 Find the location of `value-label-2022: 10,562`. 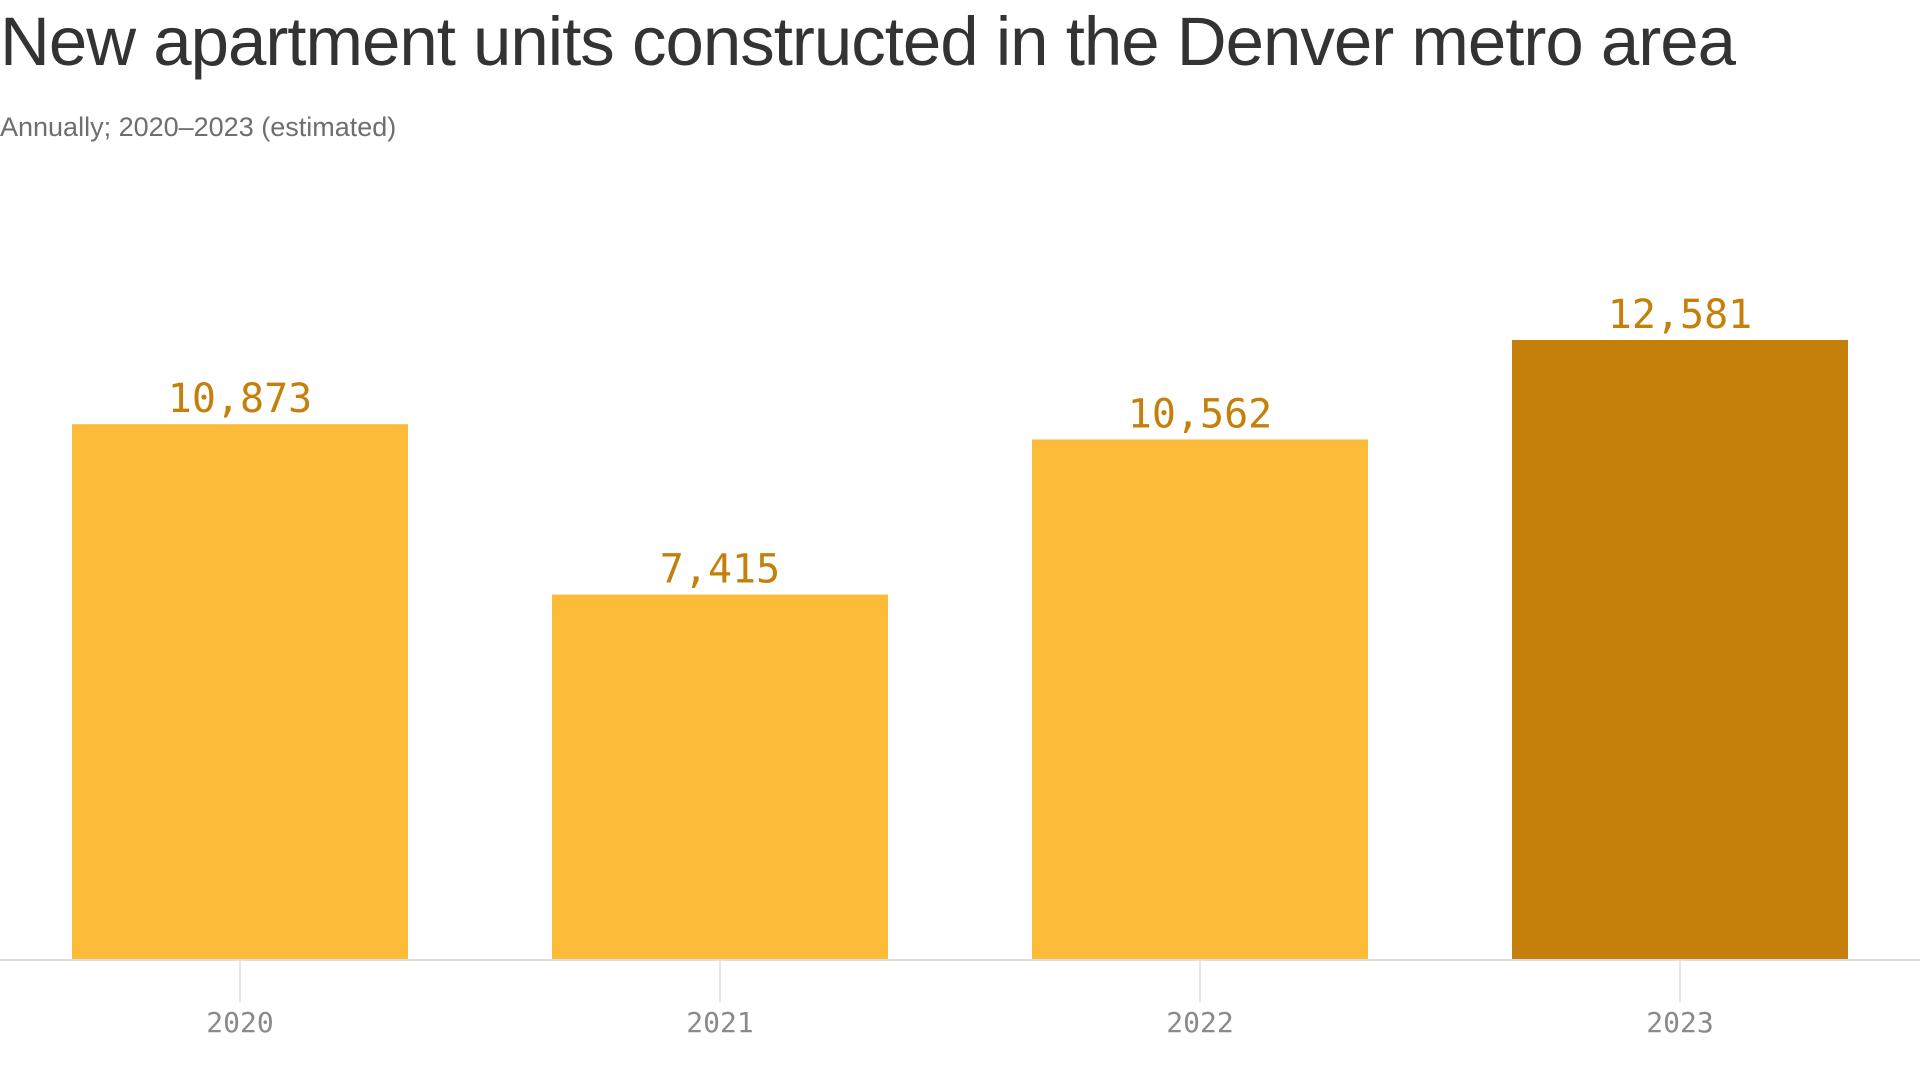

value-label-2022: 10,562 is located at coordinates (1200, 414).